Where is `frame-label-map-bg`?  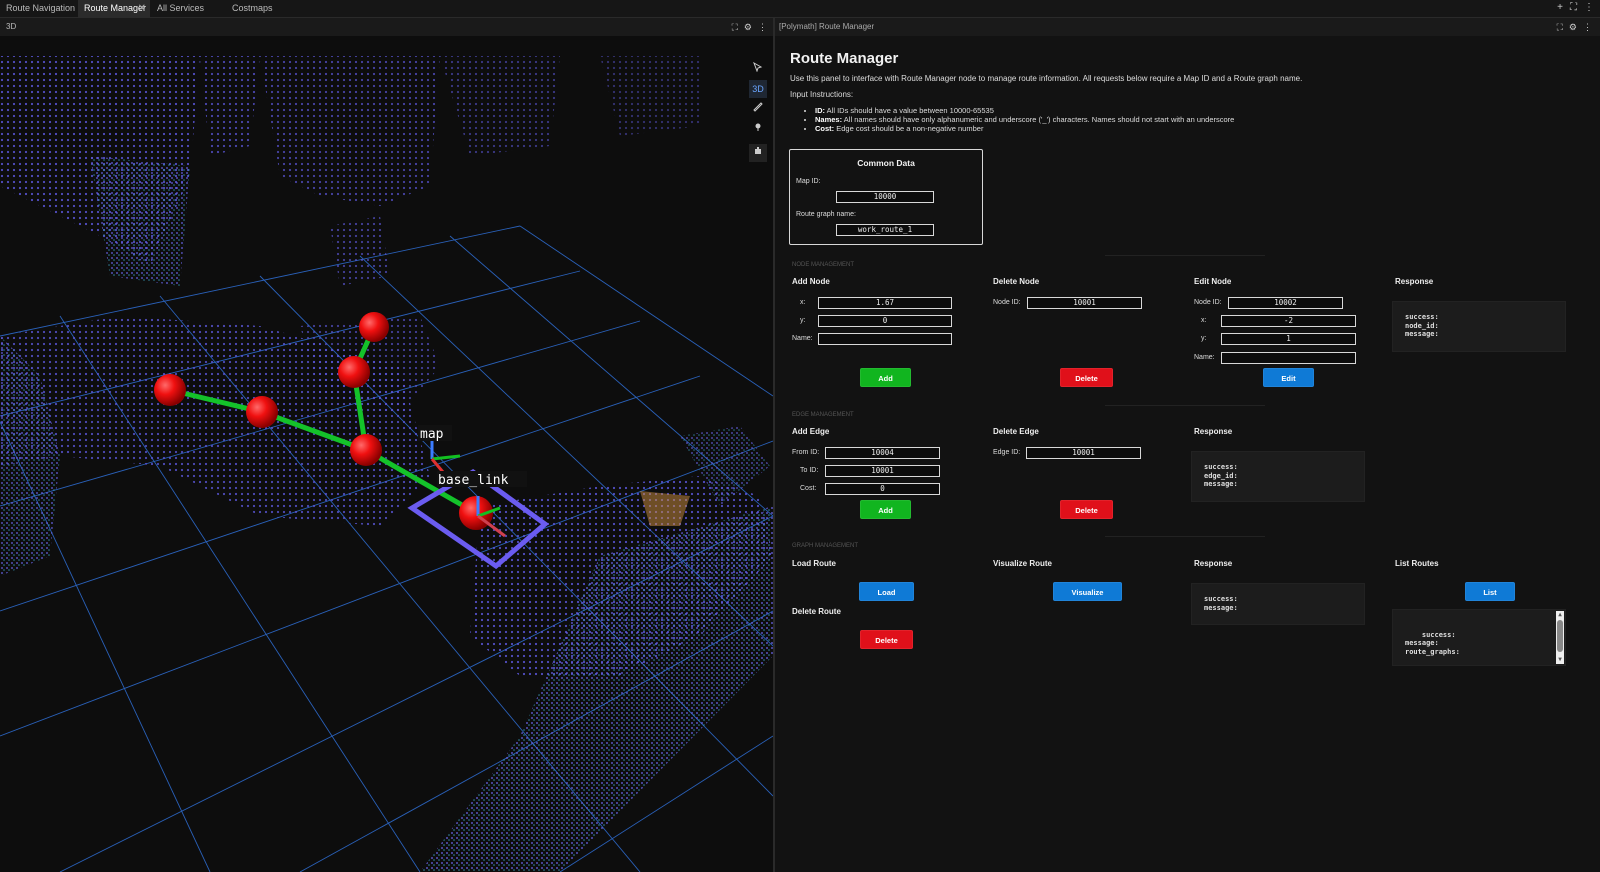 frame-label-map-bg is located at coordinates (435, 433).